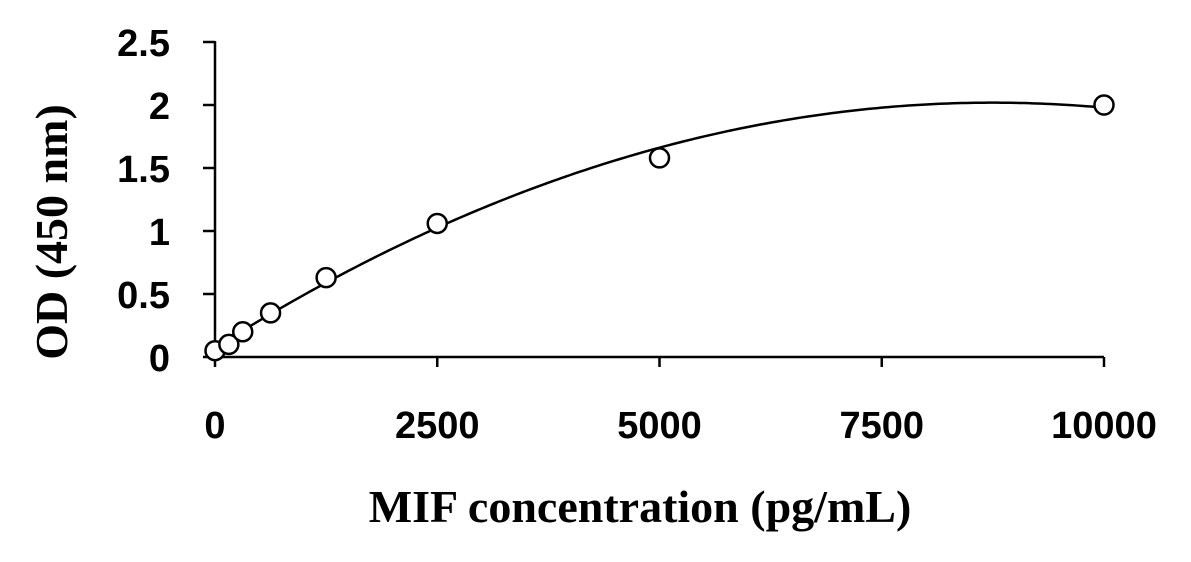 This screenshot has width=1191, height=562. Describe the element at coordinates (159, 359) in the screenshot. I see `y-tick-label: 0` at that location.